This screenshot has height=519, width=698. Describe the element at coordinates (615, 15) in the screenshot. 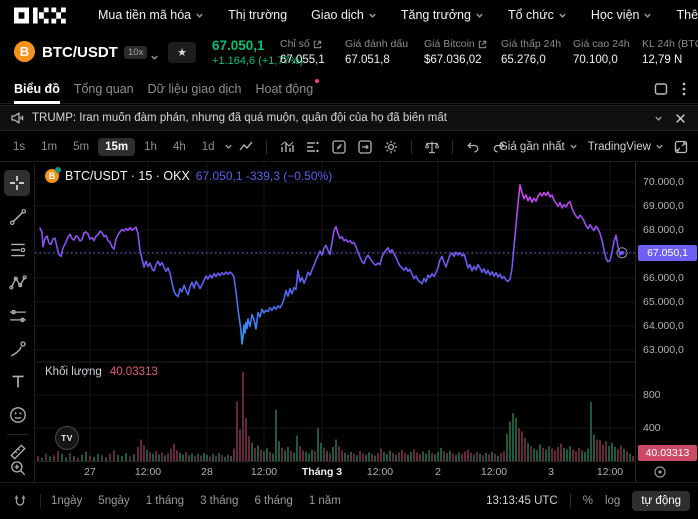

I see `nav-label: Học viện` at that location.